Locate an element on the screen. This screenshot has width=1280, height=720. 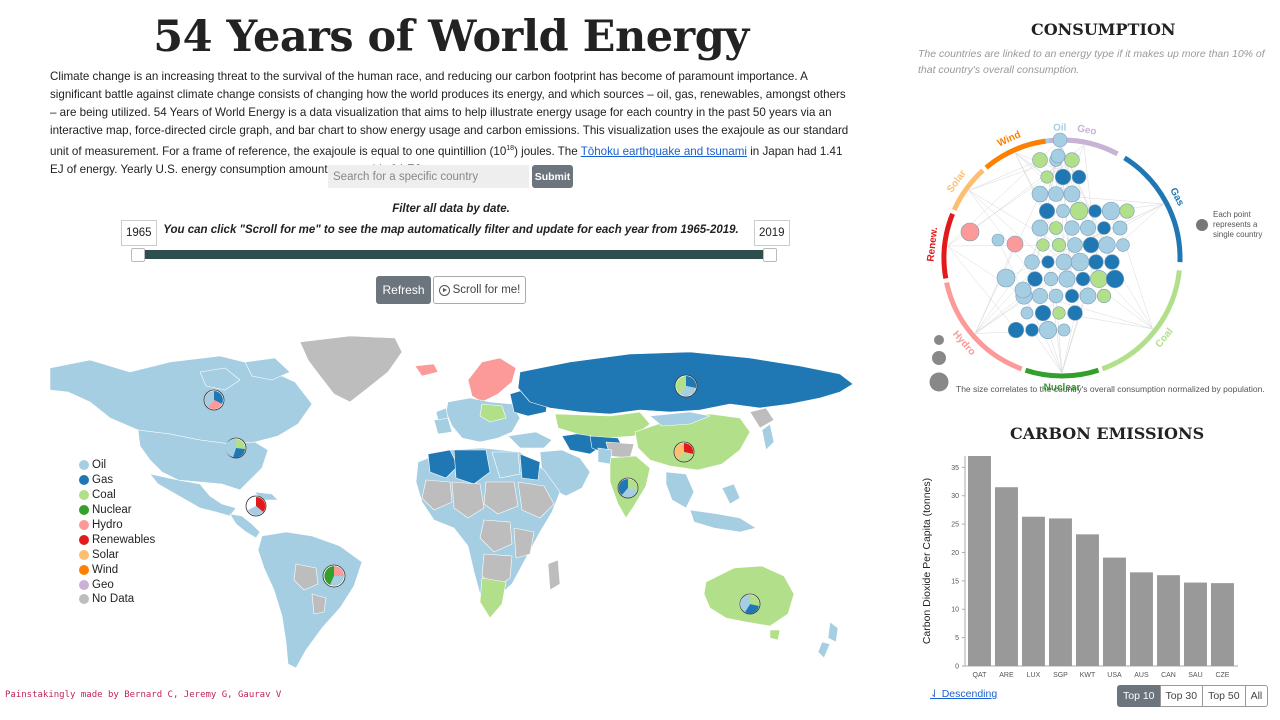
submit-button: Submit is located at coordinates (552, 176).